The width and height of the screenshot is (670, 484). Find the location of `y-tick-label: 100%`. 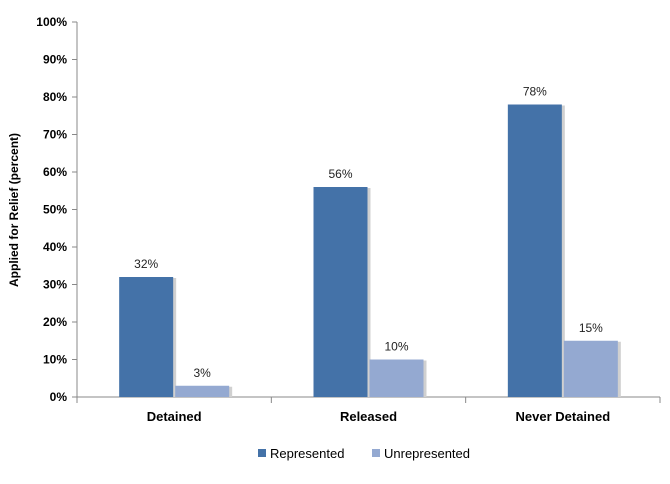

y-tick-label: 100% is located at coordinates (51, 22).